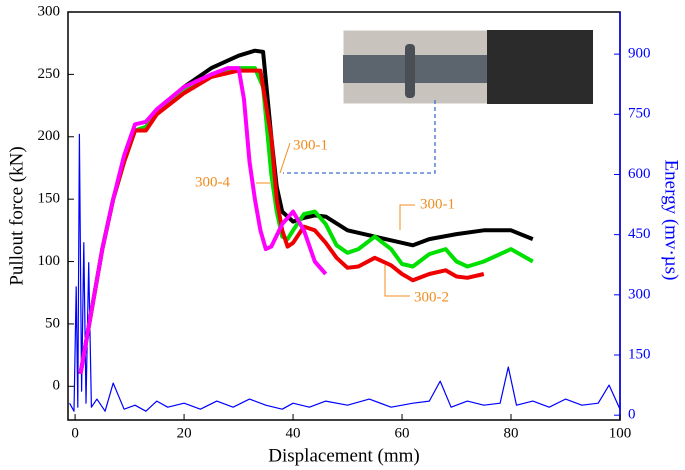  I want to click on y2-tick-label: 150, so click(639, 354).